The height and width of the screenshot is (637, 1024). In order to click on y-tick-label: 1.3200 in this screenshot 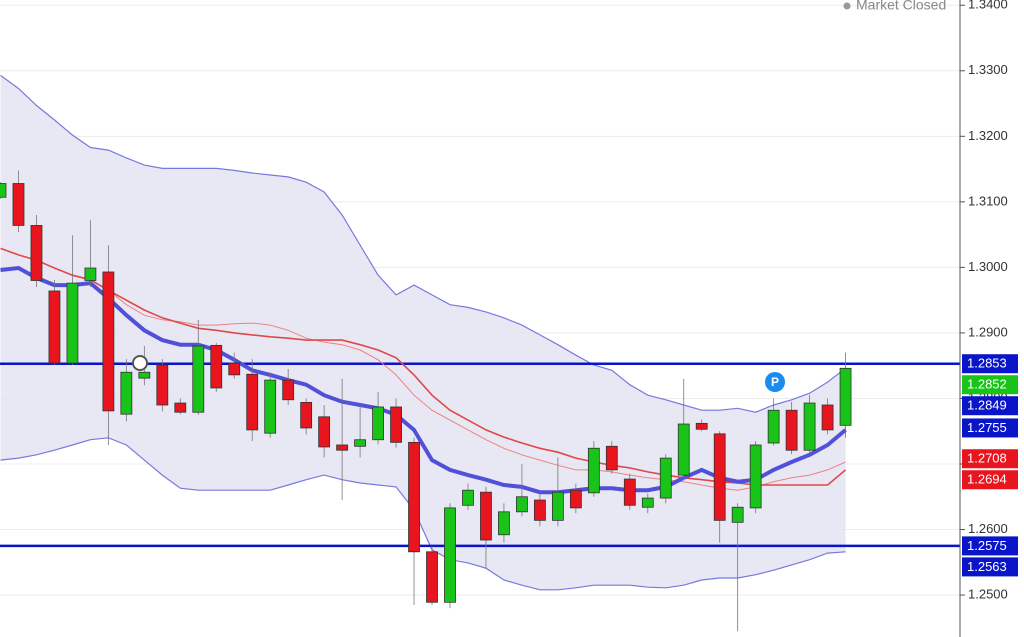, I will do `click(988, 135)`.